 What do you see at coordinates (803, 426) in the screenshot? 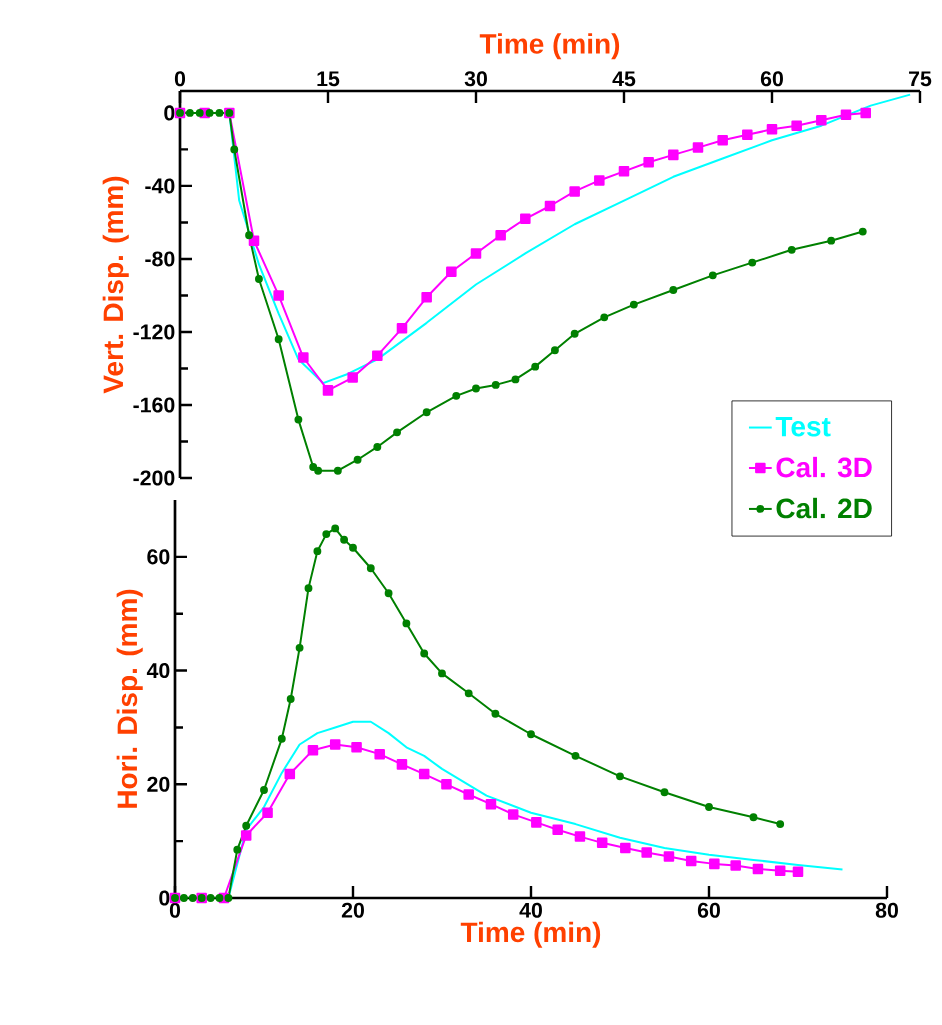
I see `legend-label: Test` at bounding box center [803, 426].